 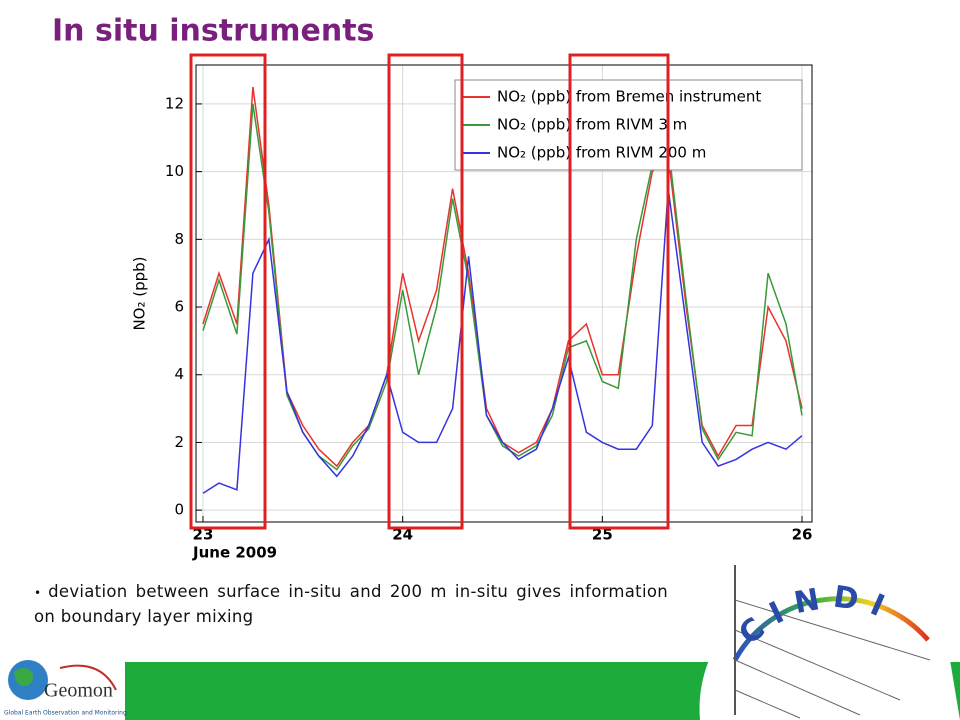 I want to click on x-tick-label: 25, so click(x=602, y=535).